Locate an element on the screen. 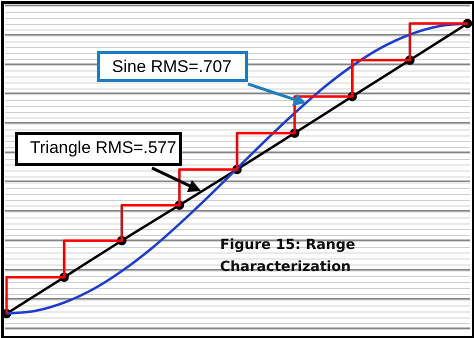  annotation: Figure 15: Range Characterization is located at coordinates (288, 256).